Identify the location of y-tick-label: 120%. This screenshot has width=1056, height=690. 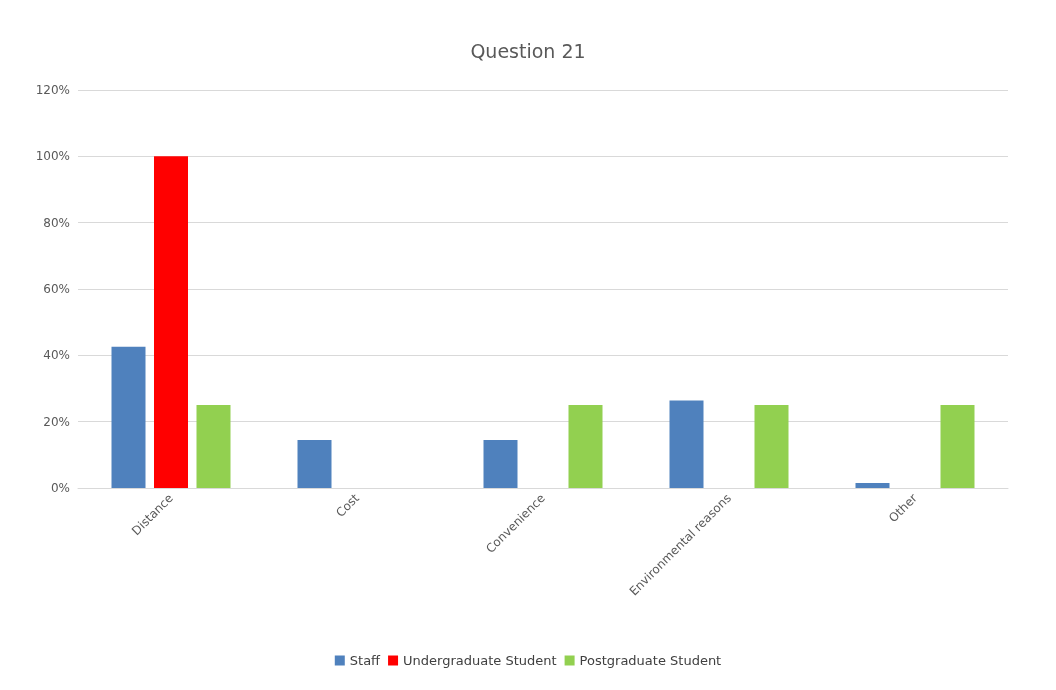
(52, 90).